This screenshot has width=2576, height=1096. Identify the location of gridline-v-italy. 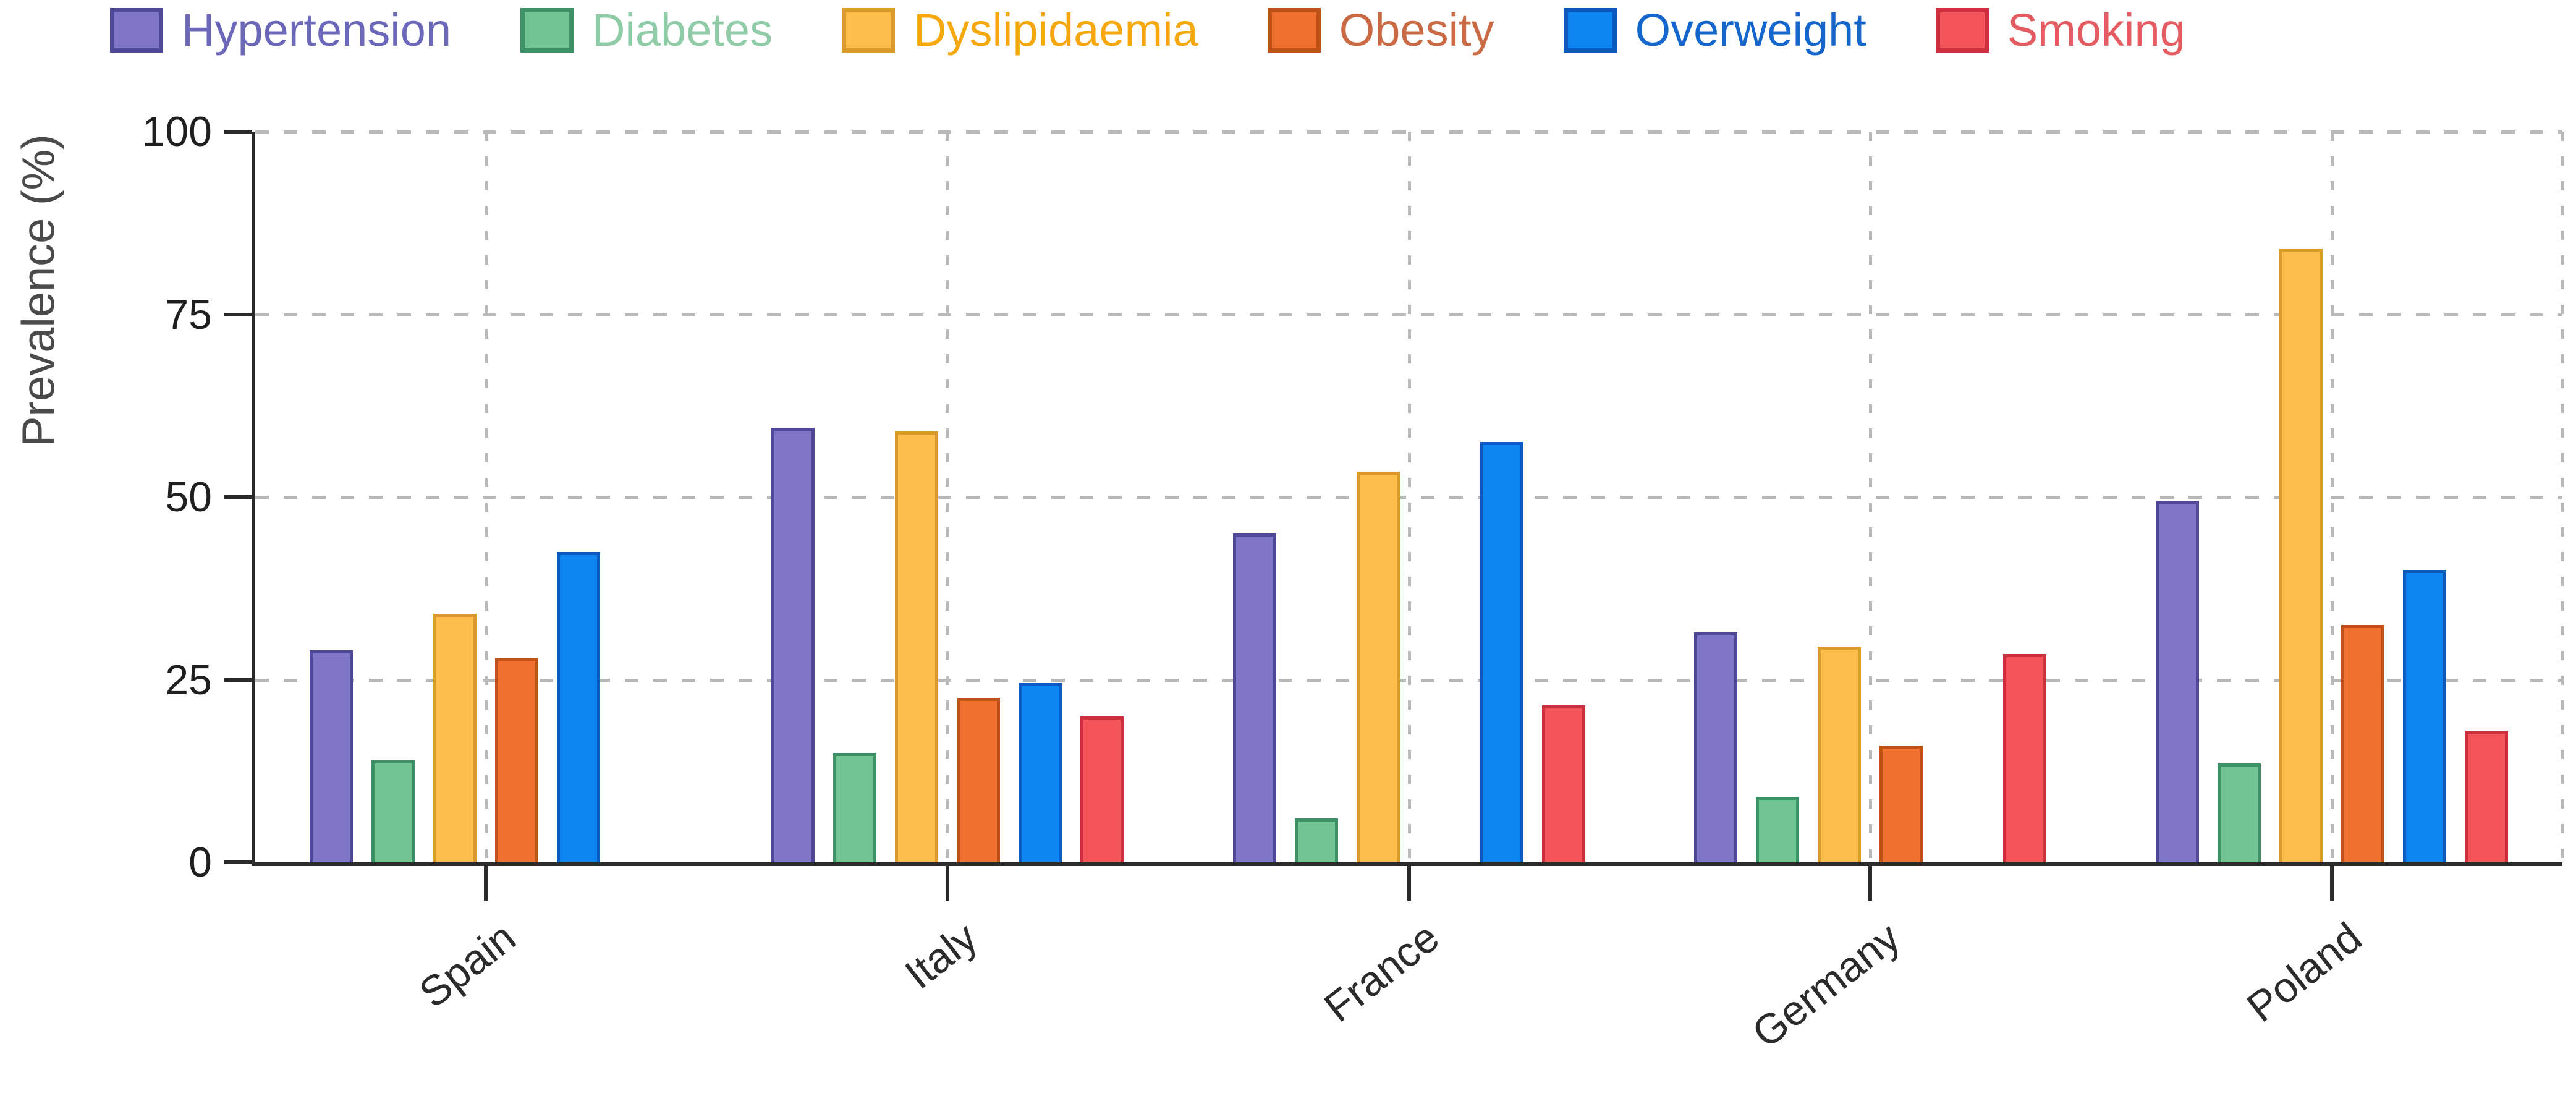
(947, 497).